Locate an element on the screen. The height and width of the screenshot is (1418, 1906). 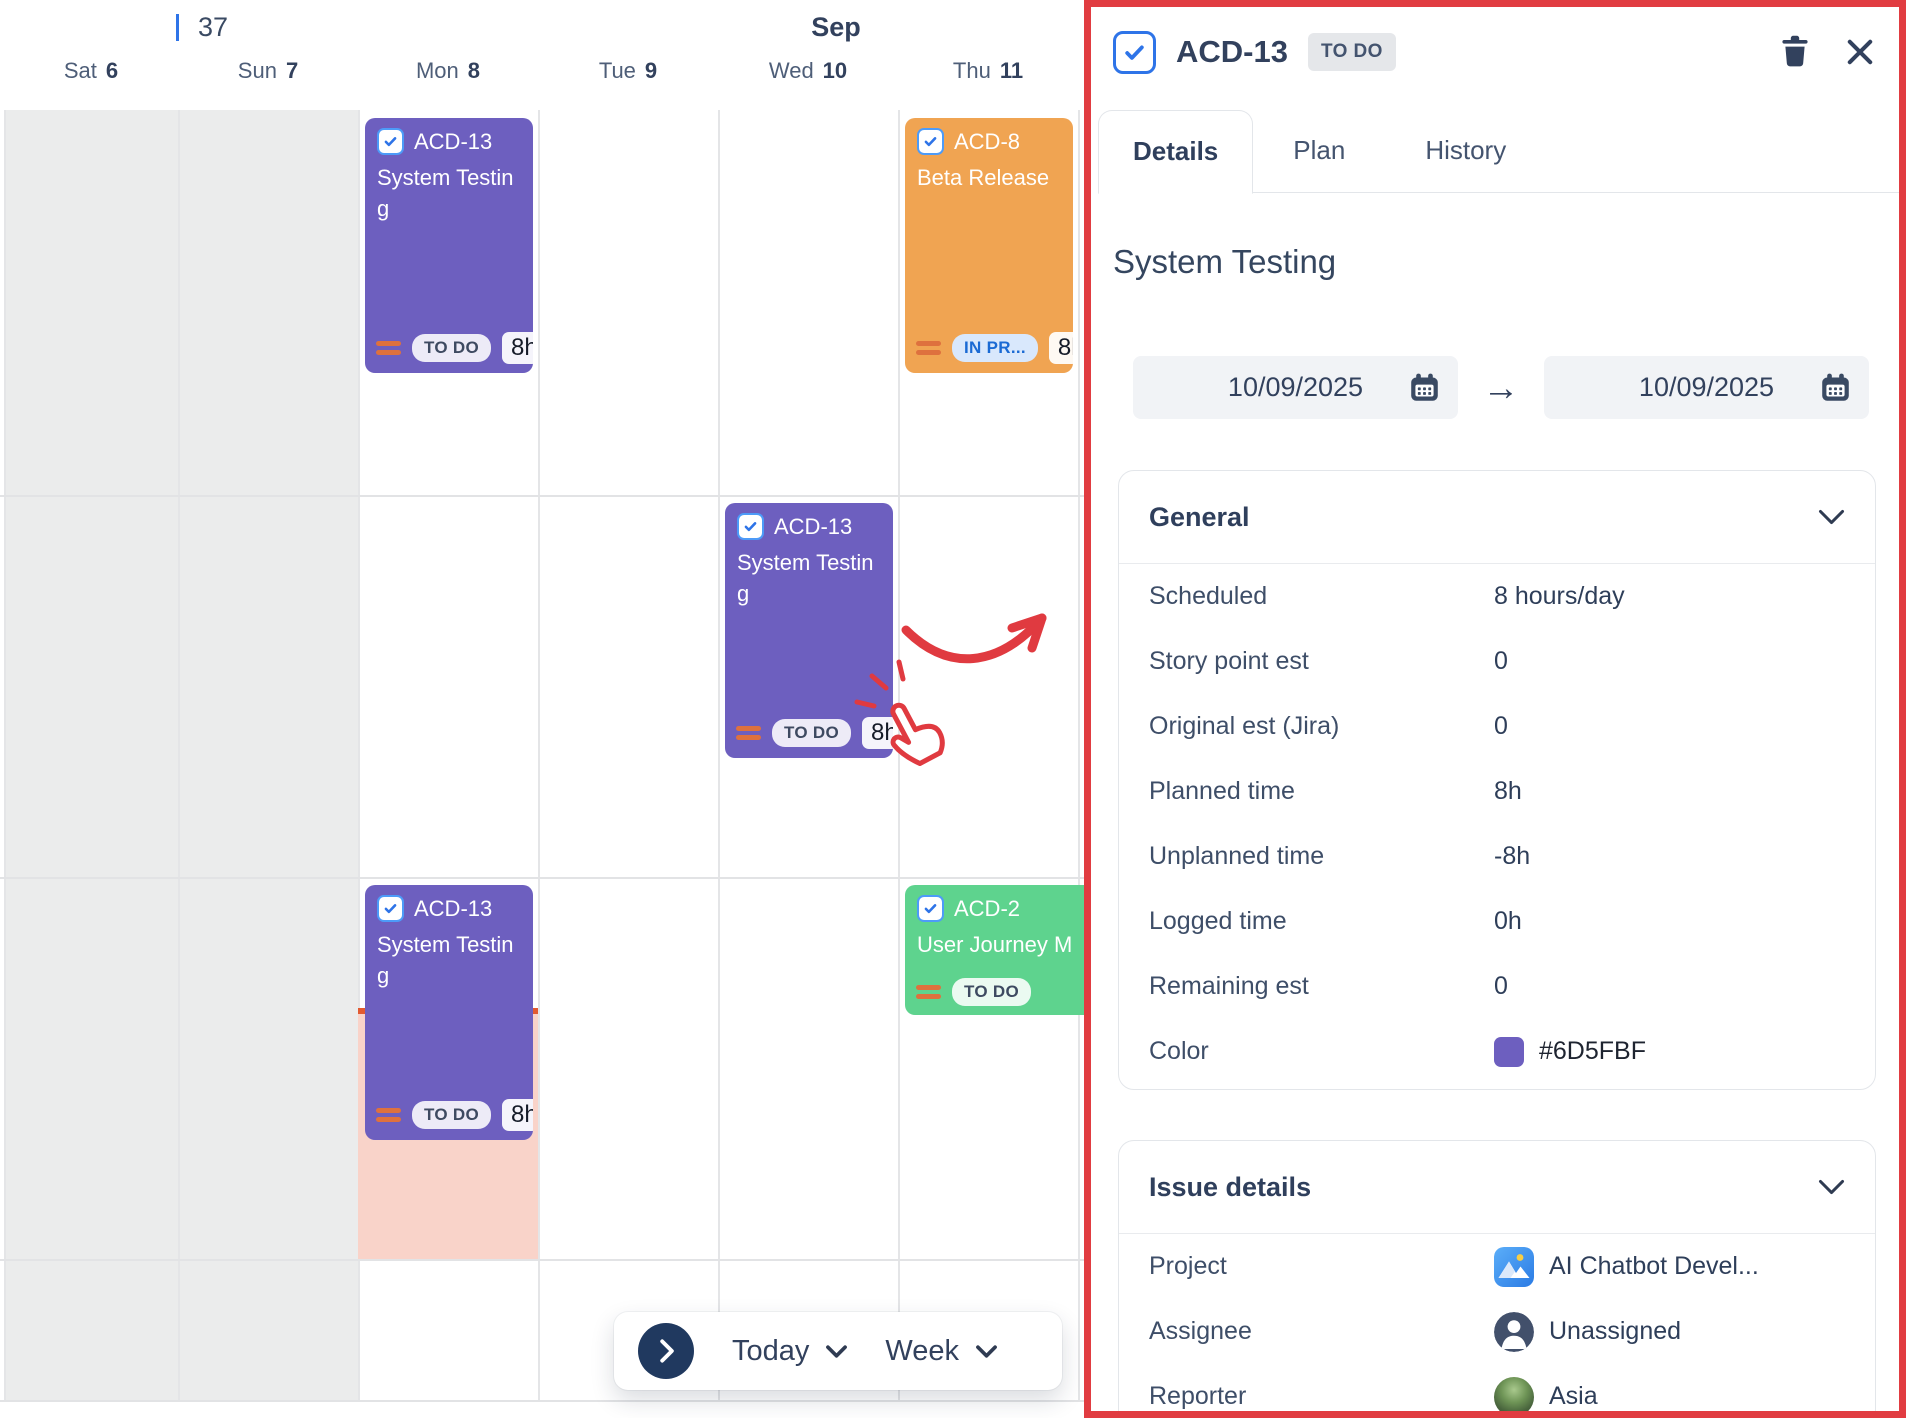
close-button is located at coordinates (1860, 52).